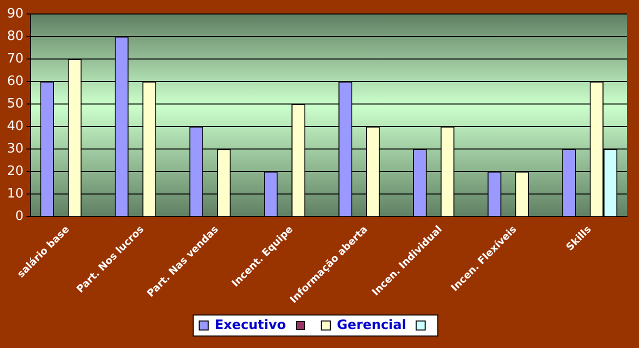 The height and width of the screenshot is (348, 639). Describe the element at coordinates (15, 104) in the screenshot. I see `y-tick-label: 50` at that location.